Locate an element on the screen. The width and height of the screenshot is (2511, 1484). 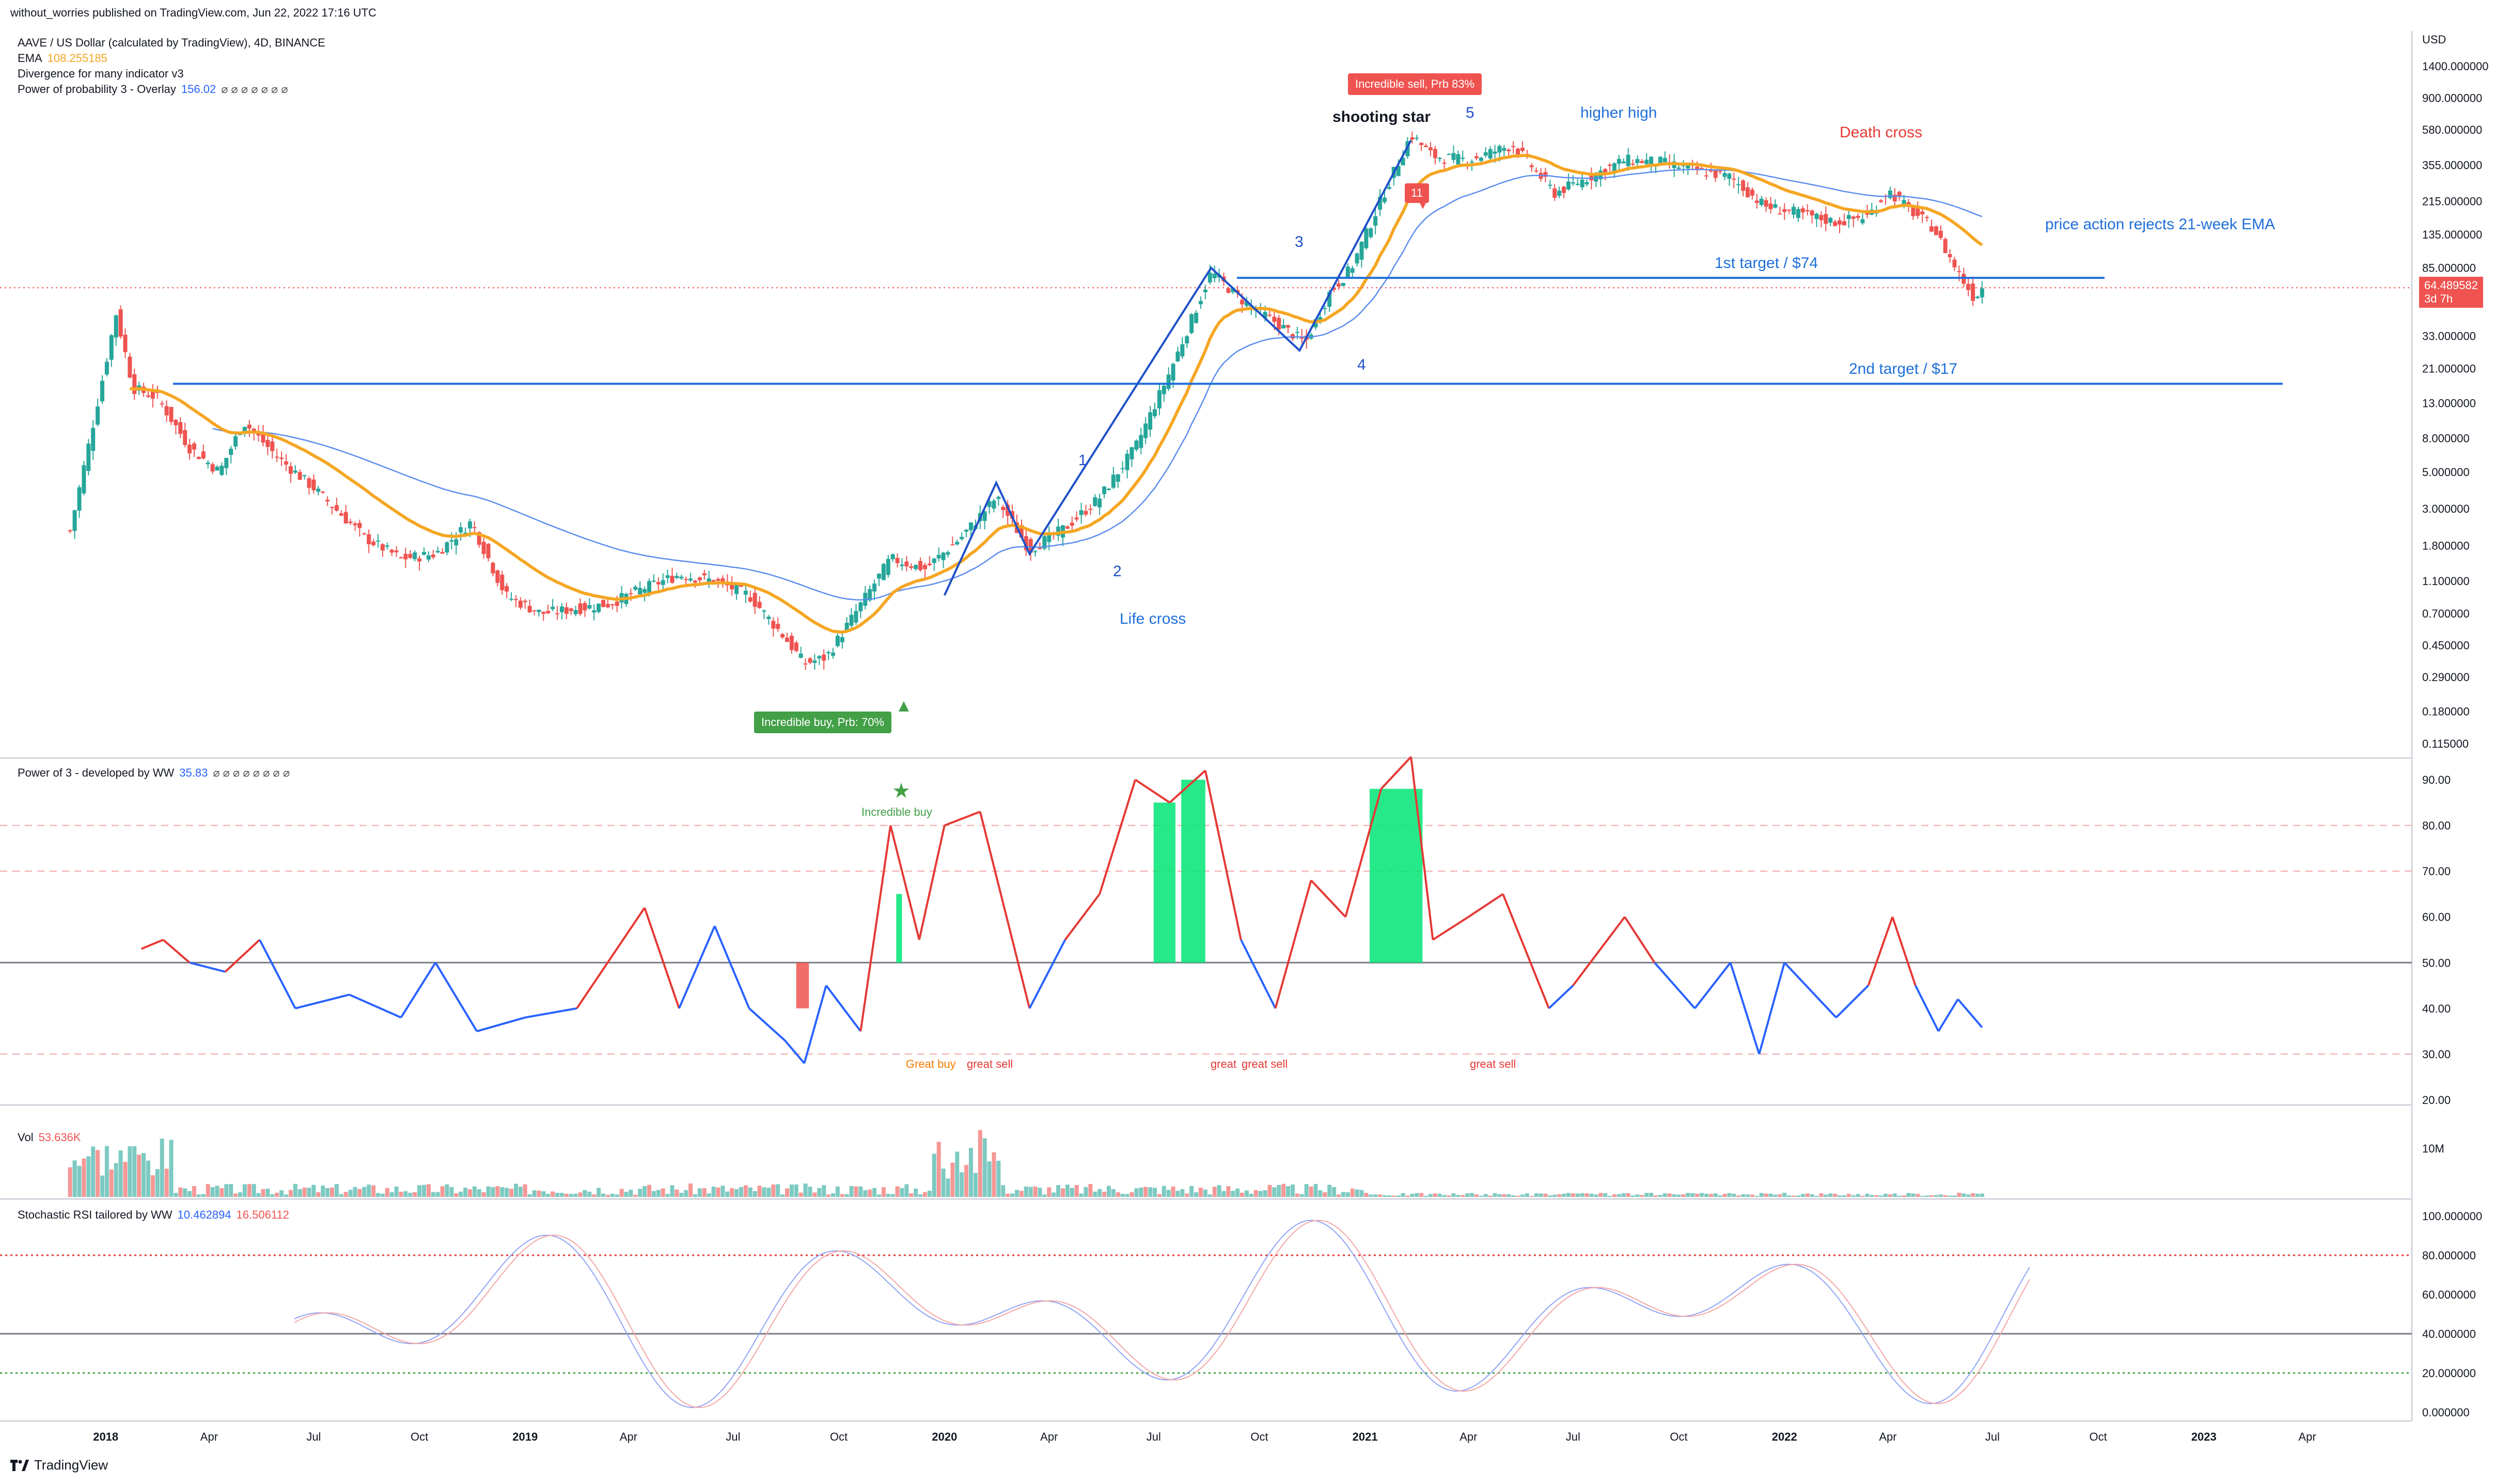
price-tick-label: 0.450000 is located at coordinates (2446, 645).